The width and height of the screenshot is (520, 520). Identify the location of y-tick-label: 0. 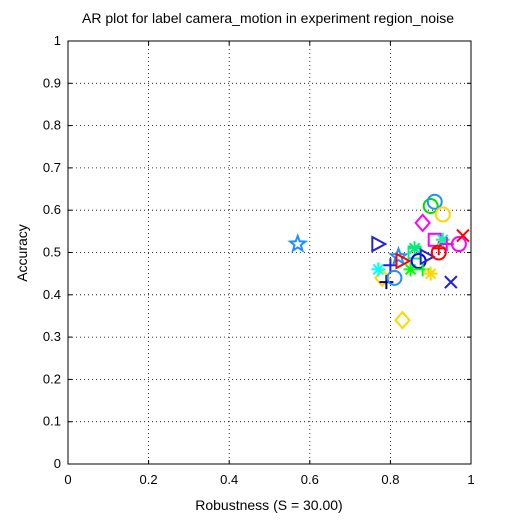
(57, 463).